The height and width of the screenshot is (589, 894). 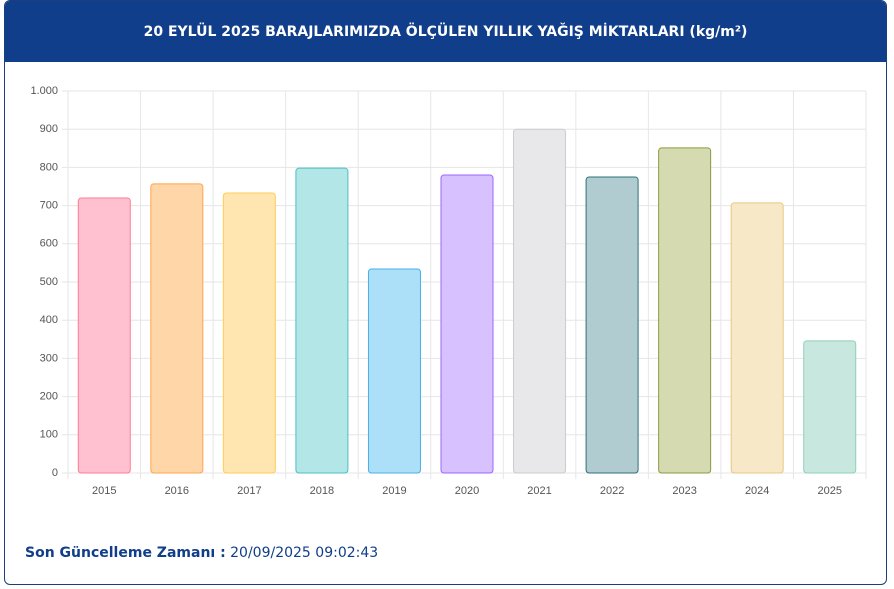 What do you see at coordinates (55, 473) in the screenshot?
I see `y-tick-label: 0` at bounding box center [55, 473].